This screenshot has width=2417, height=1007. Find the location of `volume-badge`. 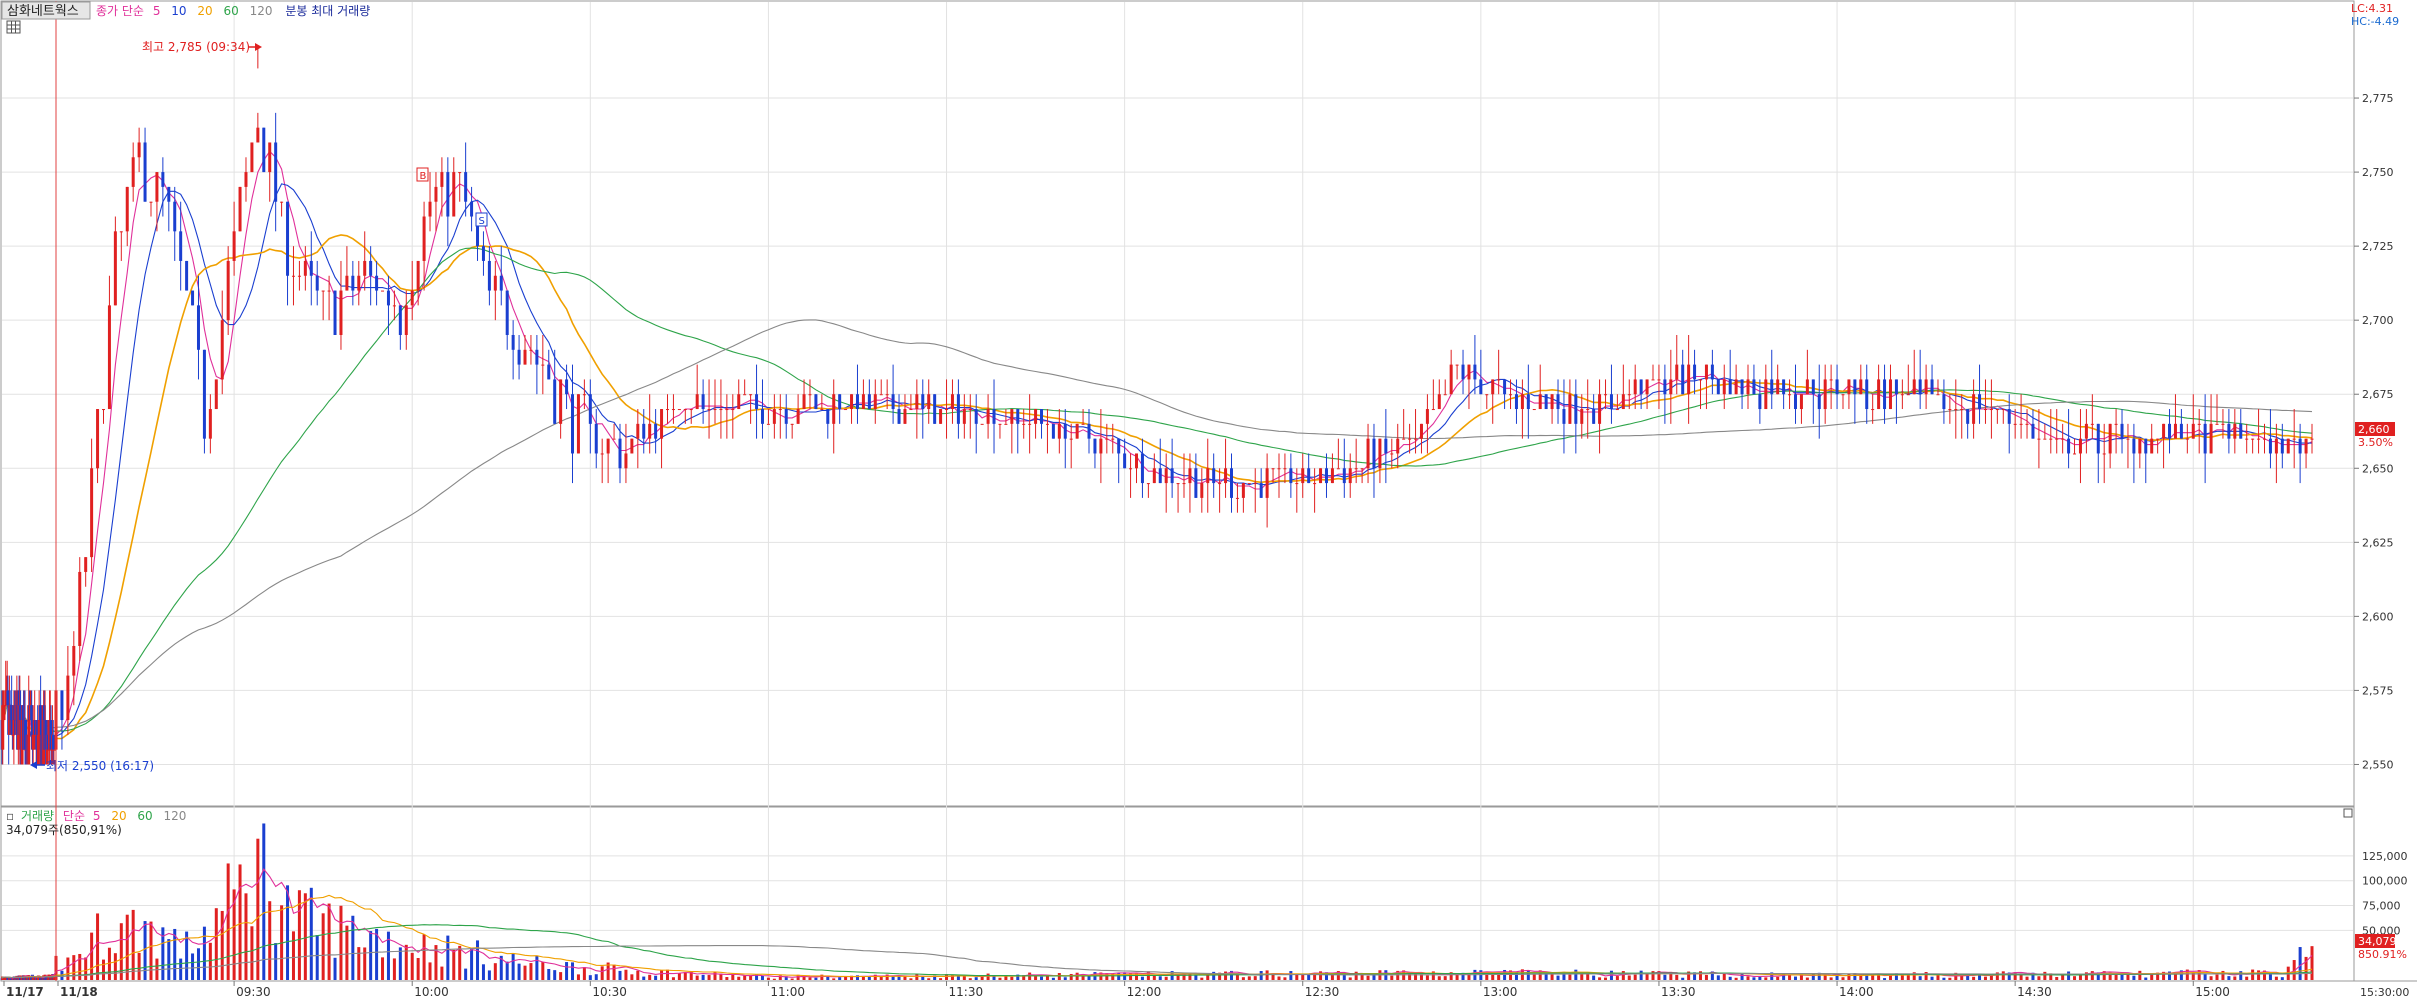

volume-badge is located at coordinates (2375, 941).